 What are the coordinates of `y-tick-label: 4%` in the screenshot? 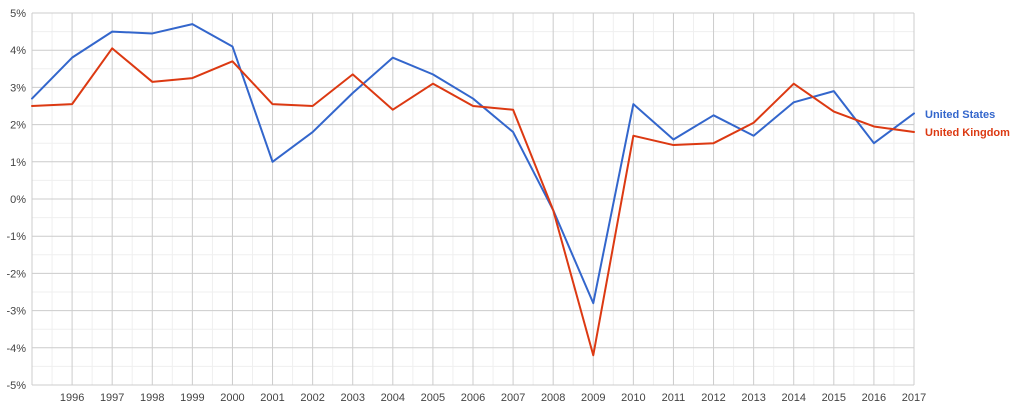 It's located at (18, 51).